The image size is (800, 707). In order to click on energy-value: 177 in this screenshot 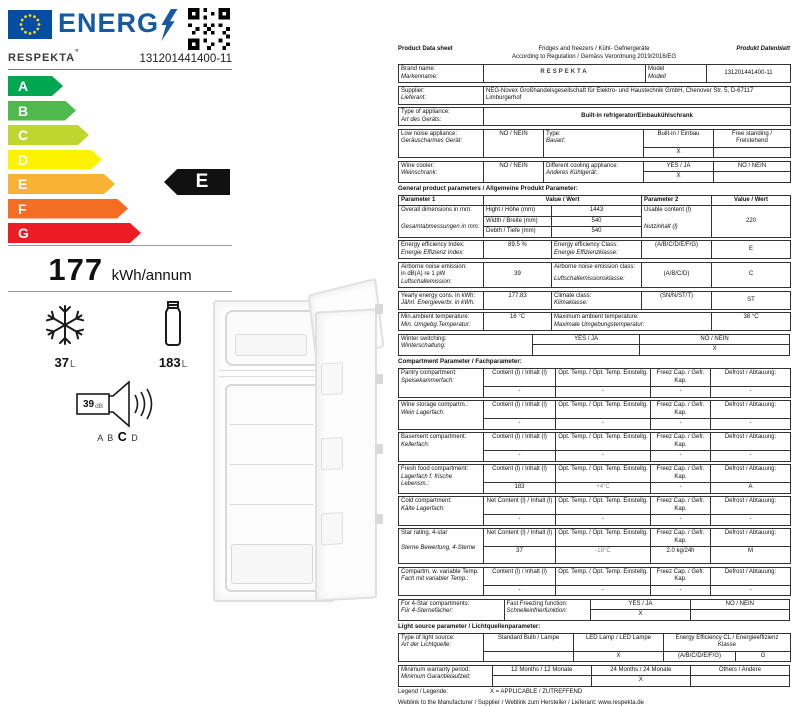, I will do `click(76, 269)`.